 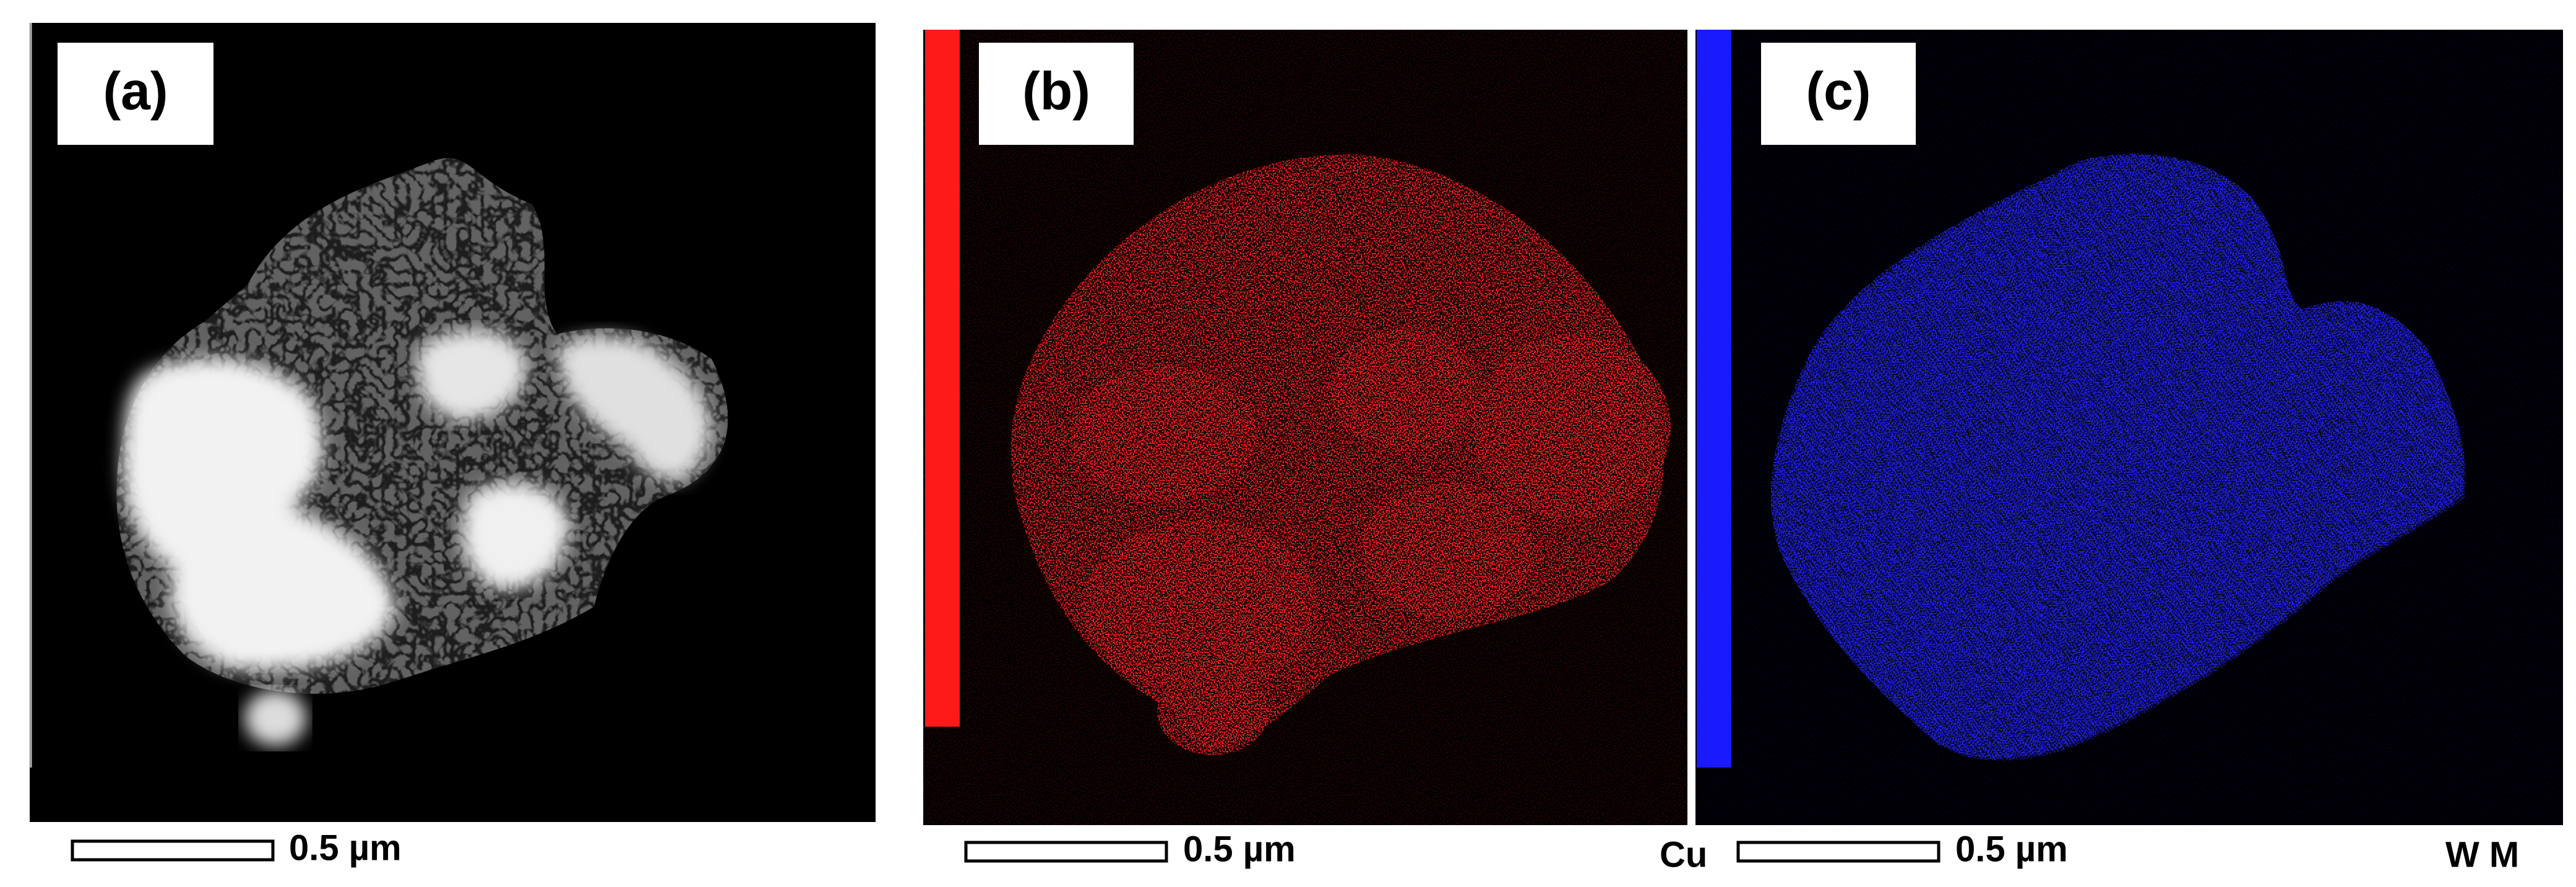 I want to click on element-label: Cu, so click(x=1683, y=855).